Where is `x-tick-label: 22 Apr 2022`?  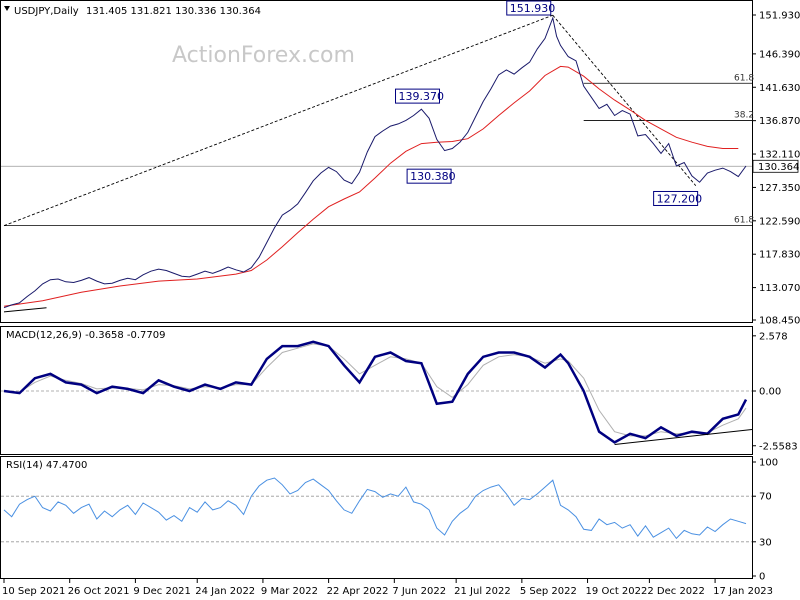 x-tick-label: 22 Apr 2022 is located at coordinates (358, 591).